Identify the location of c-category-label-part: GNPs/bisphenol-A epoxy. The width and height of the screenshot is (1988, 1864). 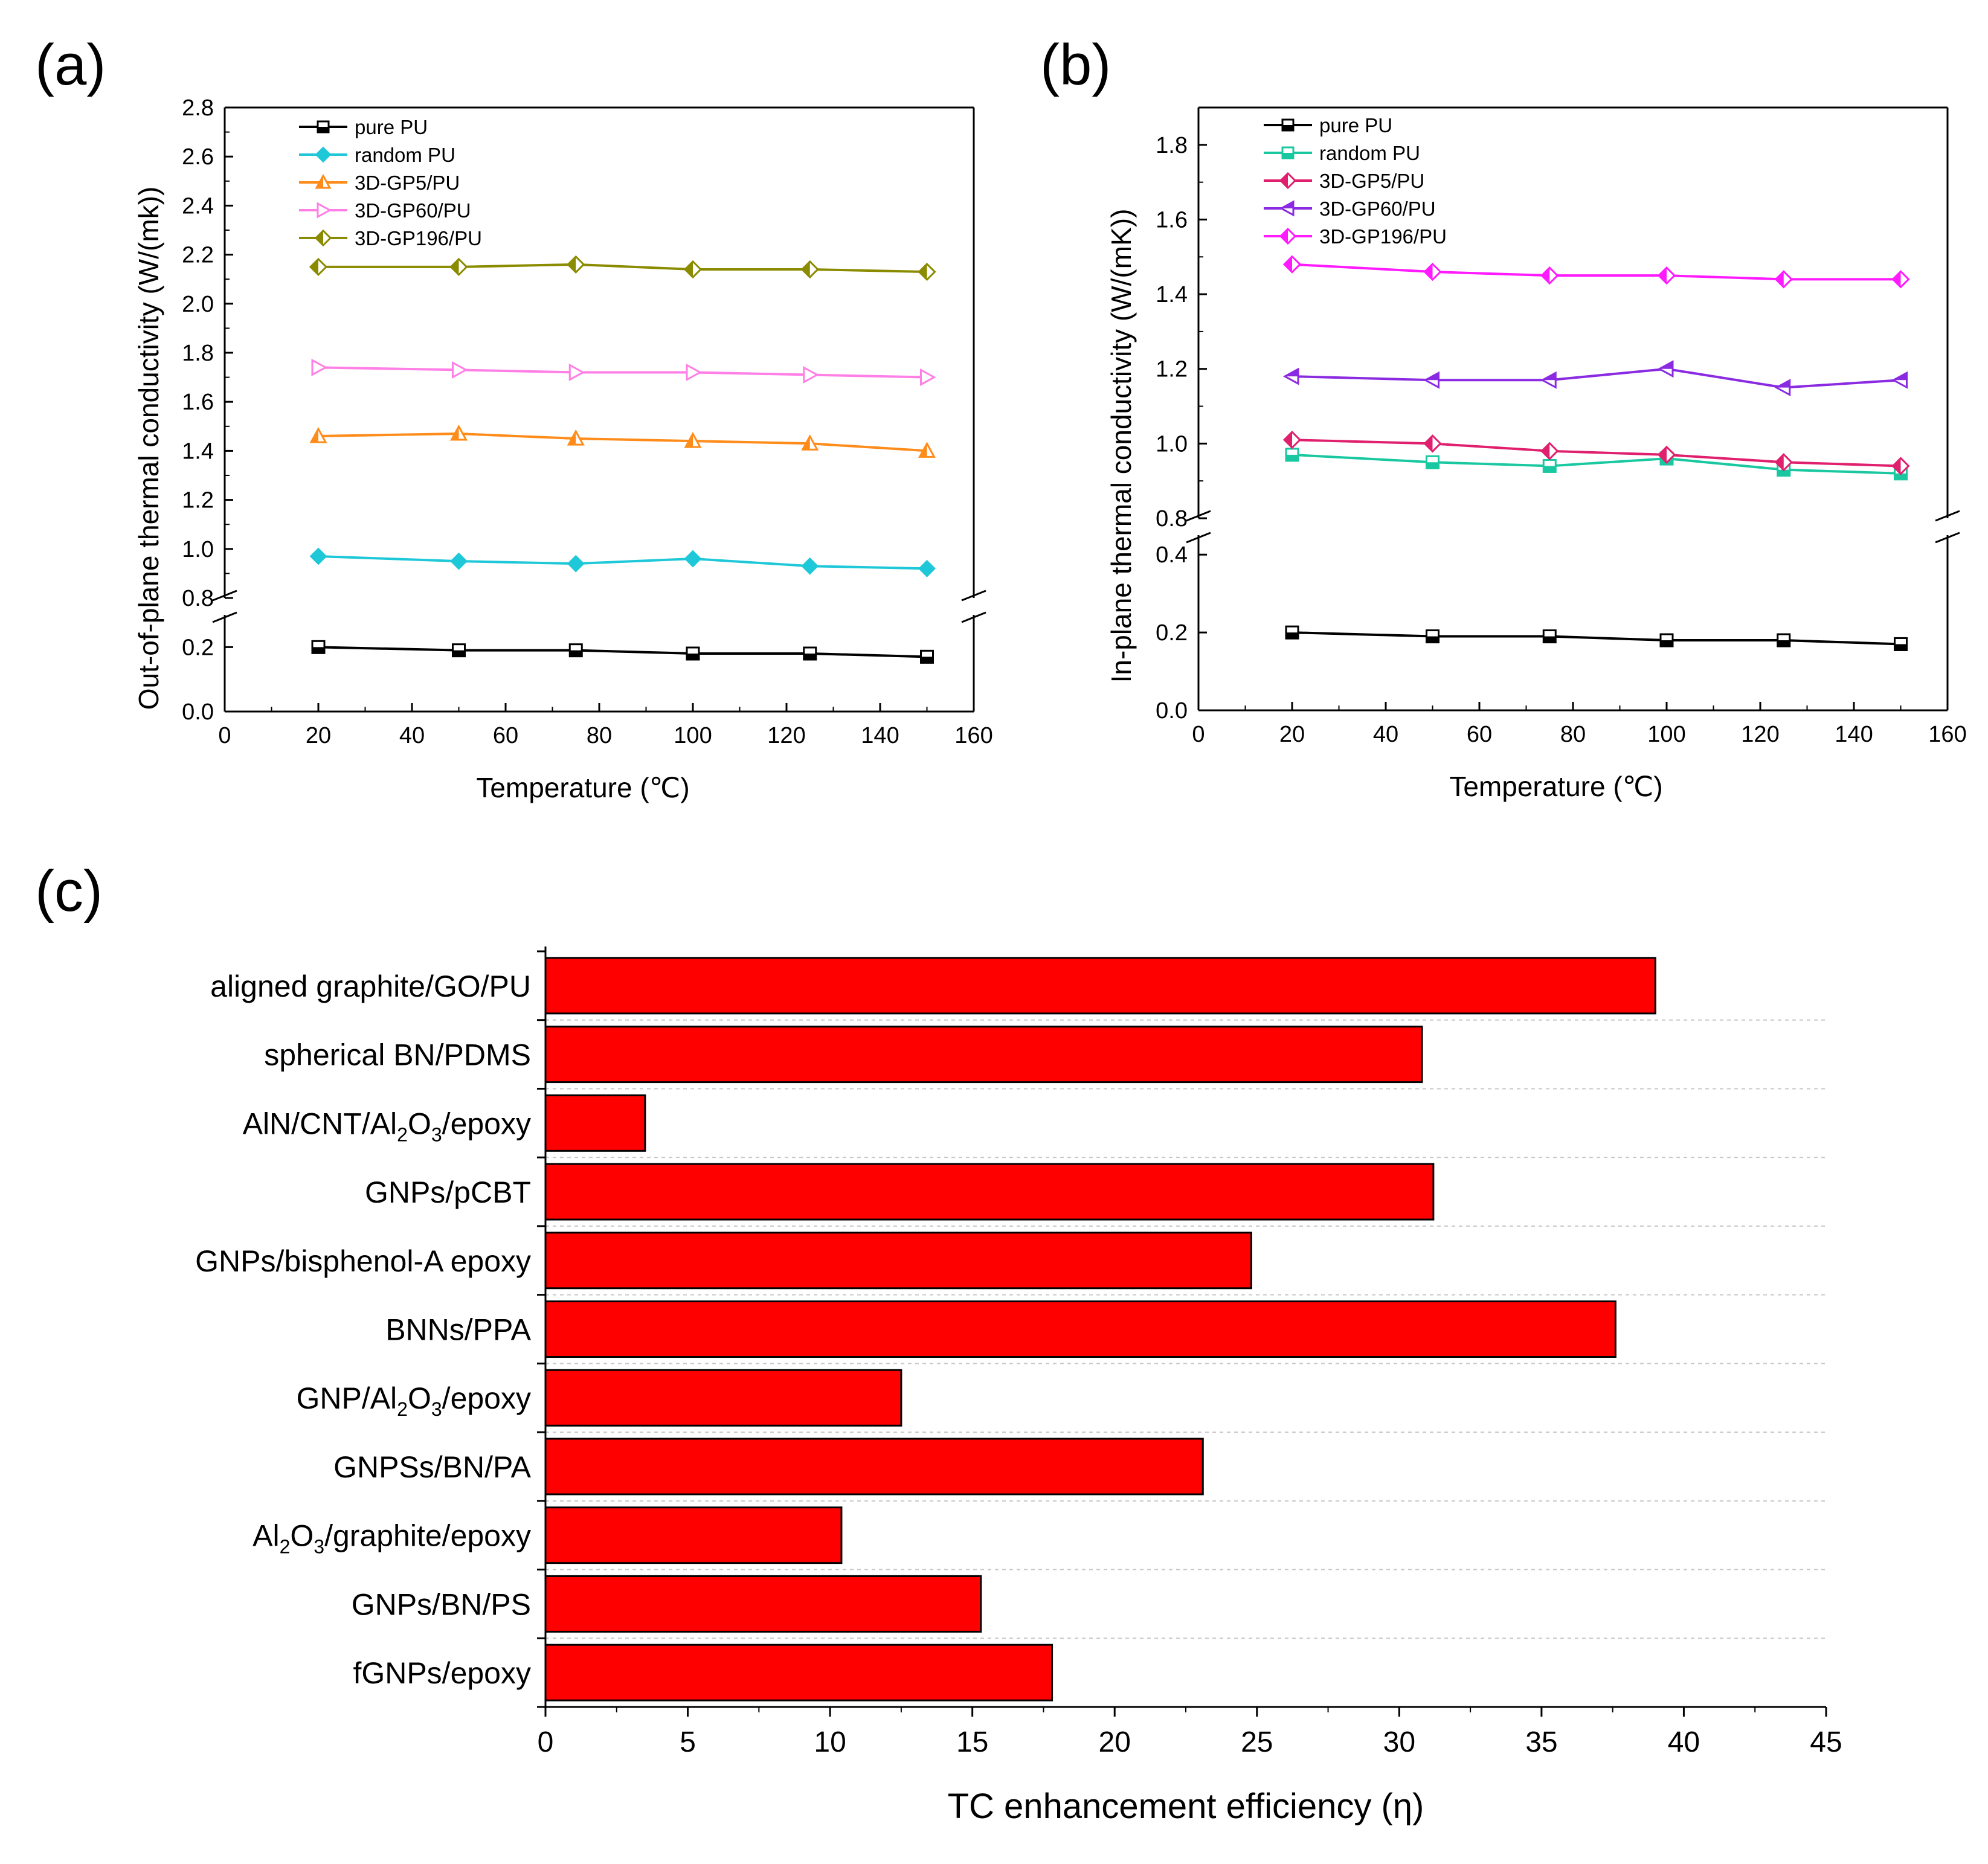
(363, 1261).